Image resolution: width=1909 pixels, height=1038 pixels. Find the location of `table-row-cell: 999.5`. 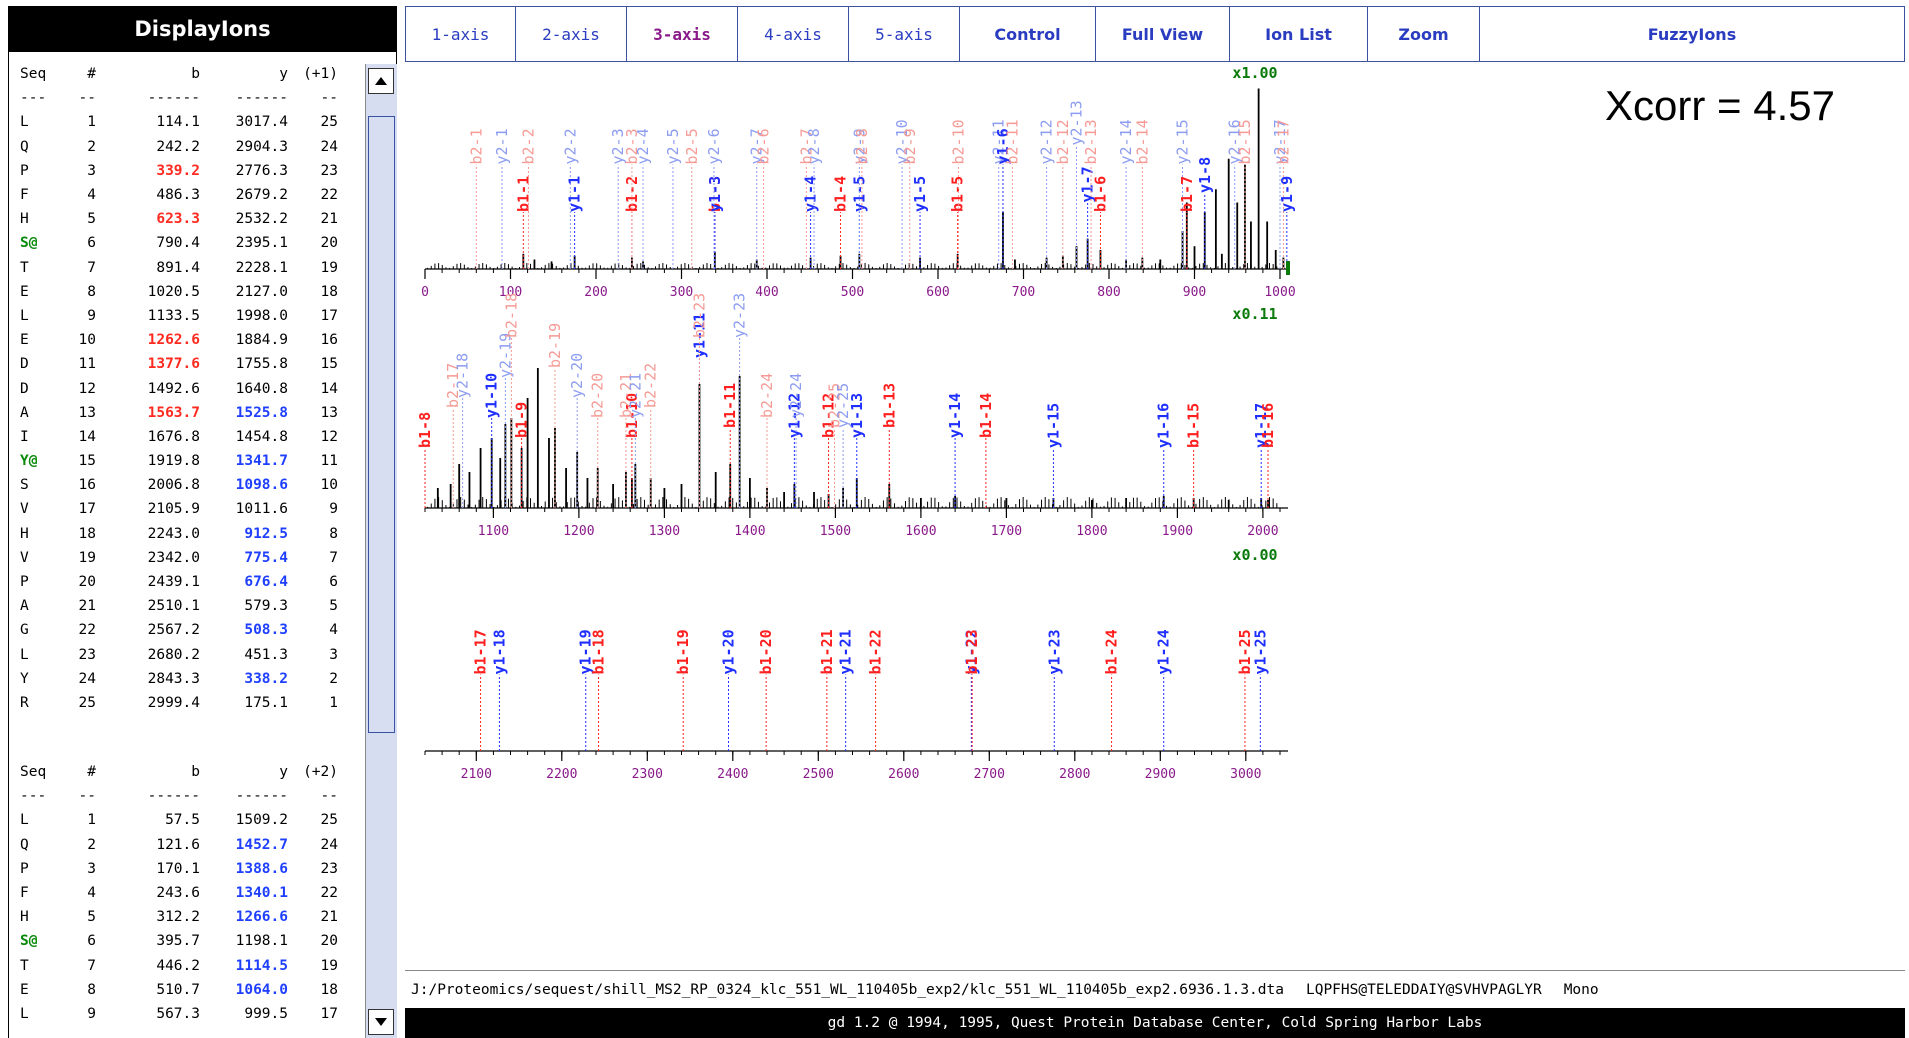

table-row-cell: 999.5 is located at coordinates (266, 1013).